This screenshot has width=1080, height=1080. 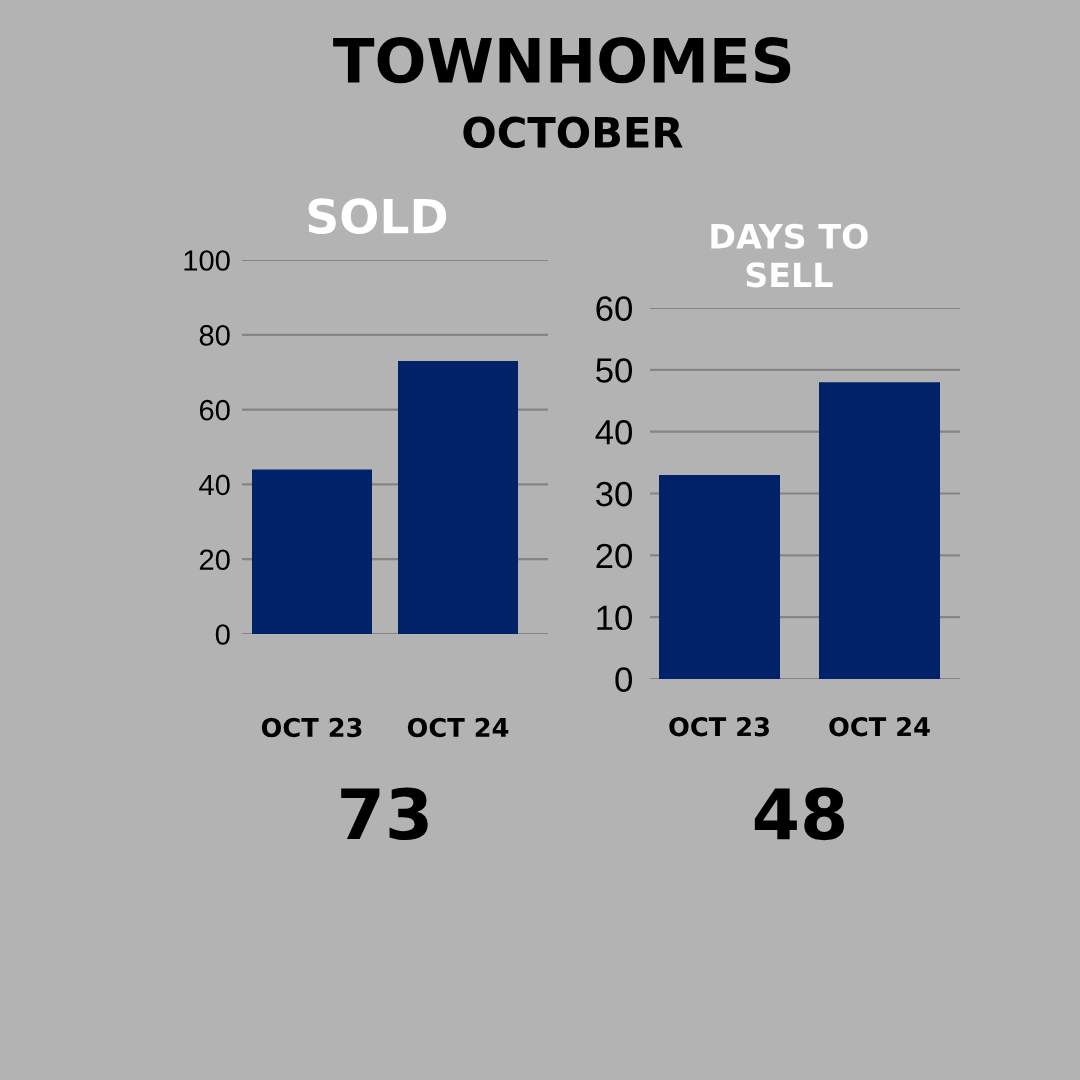 What do you see at coordinates (614, 618) in the screenshot?
I see `y-tick-label: 10` at bounding box center [614, 618].